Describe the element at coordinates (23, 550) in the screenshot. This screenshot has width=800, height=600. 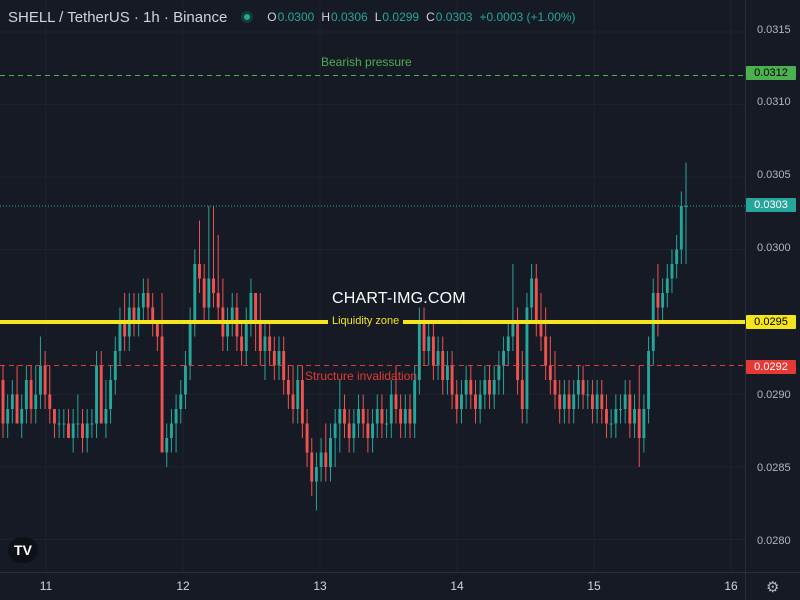
I see `tradingview-logo: TV` at that location.